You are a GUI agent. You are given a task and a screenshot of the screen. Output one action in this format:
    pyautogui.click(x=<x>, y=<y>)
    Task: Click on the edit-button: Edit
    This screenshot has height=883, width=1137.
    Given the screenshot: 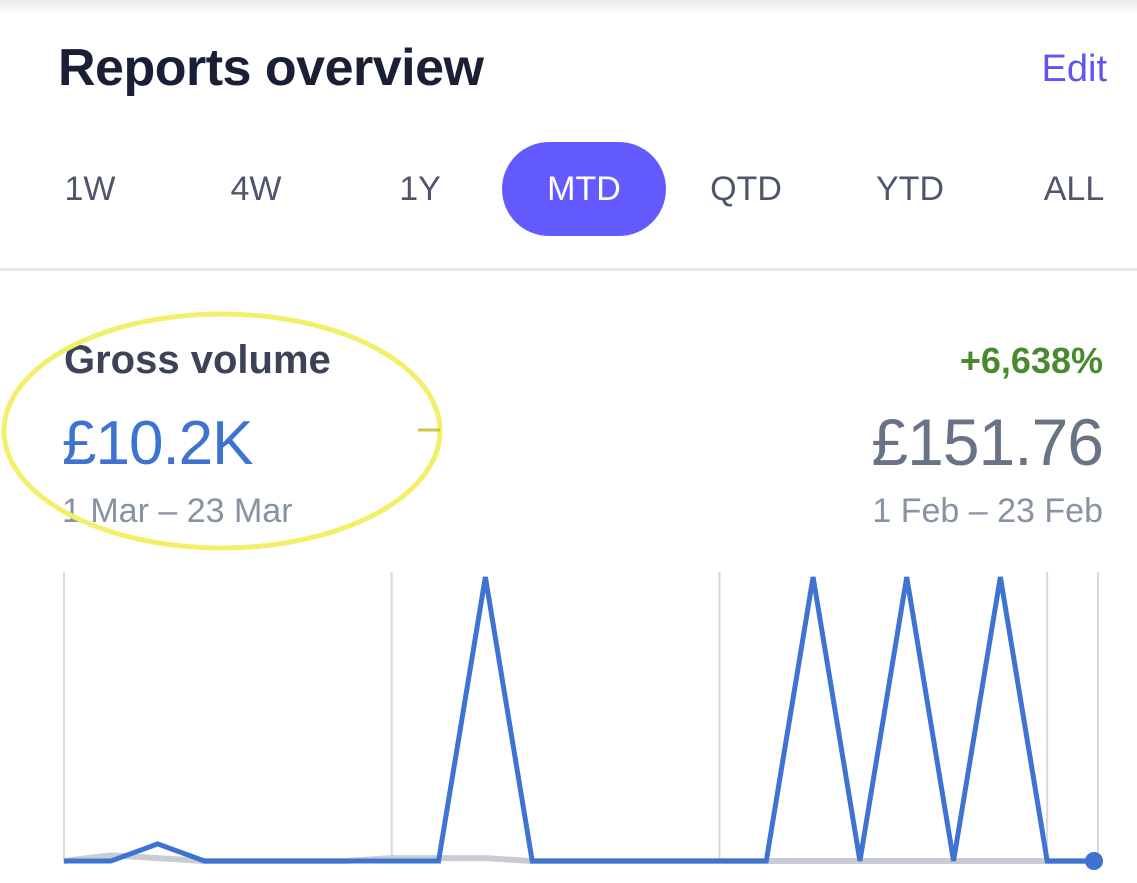 What is the action you would take?
    pyautogui.click(x=1074, y=69)
    